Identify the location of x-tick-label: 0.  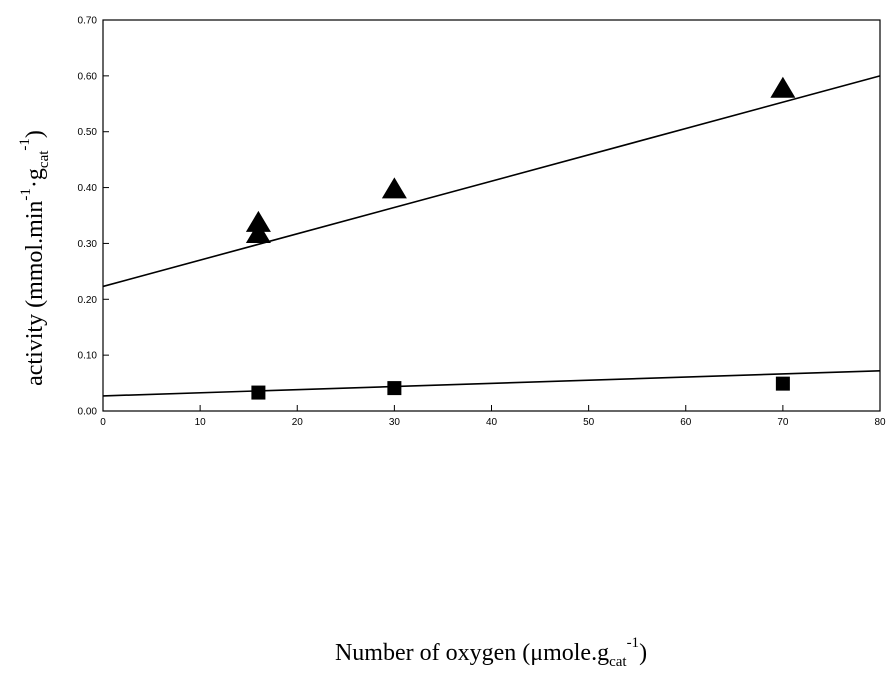
(103, 422).